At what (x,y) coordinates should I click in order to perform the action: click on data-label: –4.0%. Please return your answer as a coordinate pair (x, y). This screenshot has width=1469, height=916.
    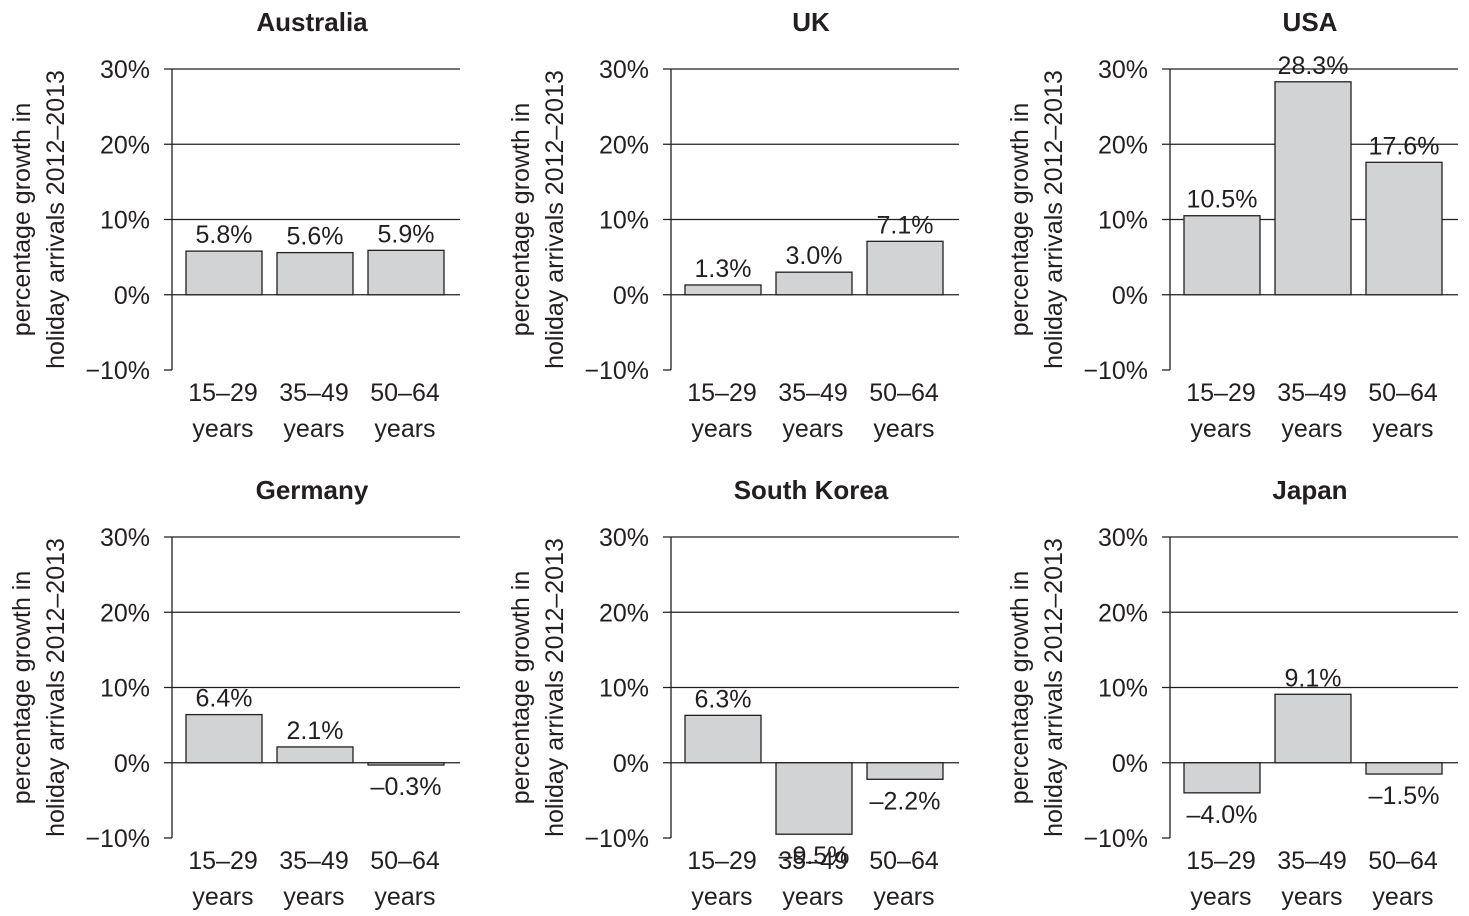
    Looking at the image, I should click on (1222, 815).